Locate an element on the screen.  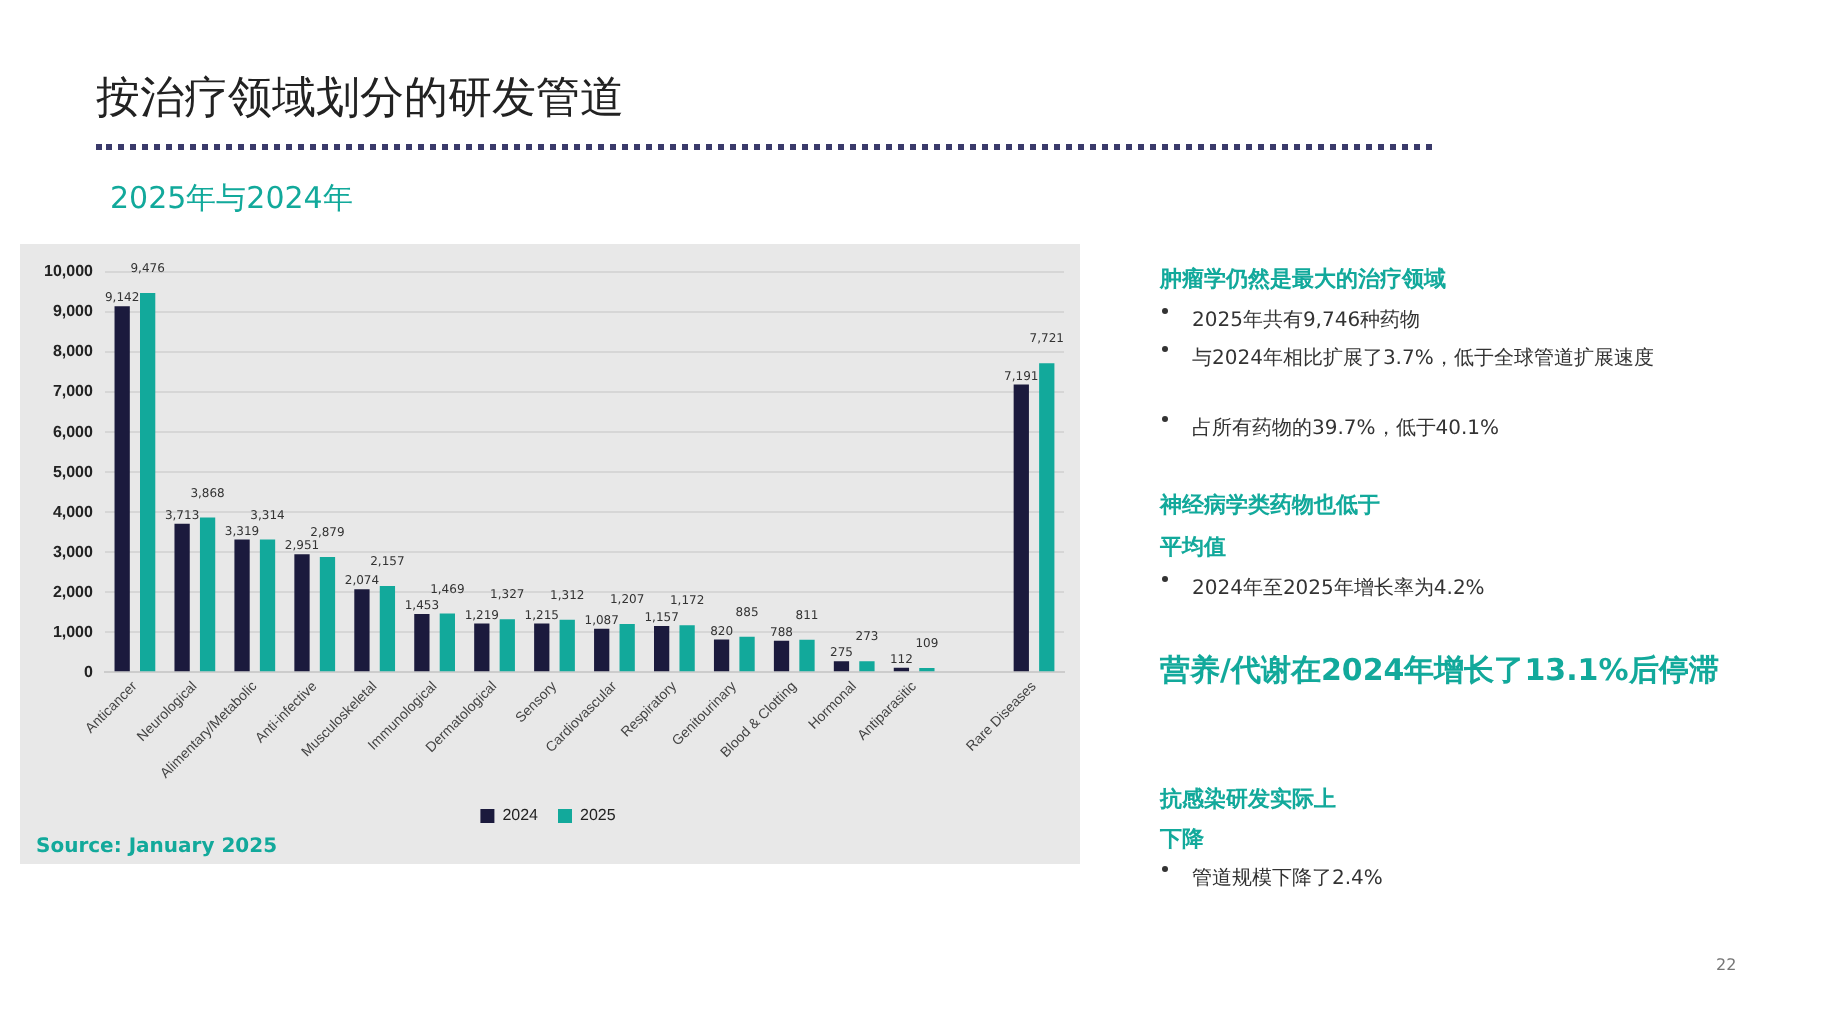
text: 22 is located at coordinates (1726, 965).